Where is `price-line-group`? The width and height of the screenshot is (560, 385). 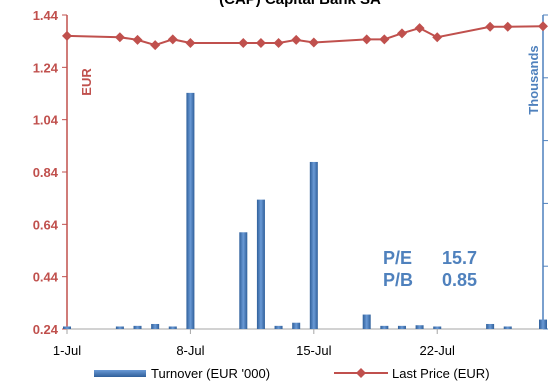
price-line-group is located at coordinates (305, 36).